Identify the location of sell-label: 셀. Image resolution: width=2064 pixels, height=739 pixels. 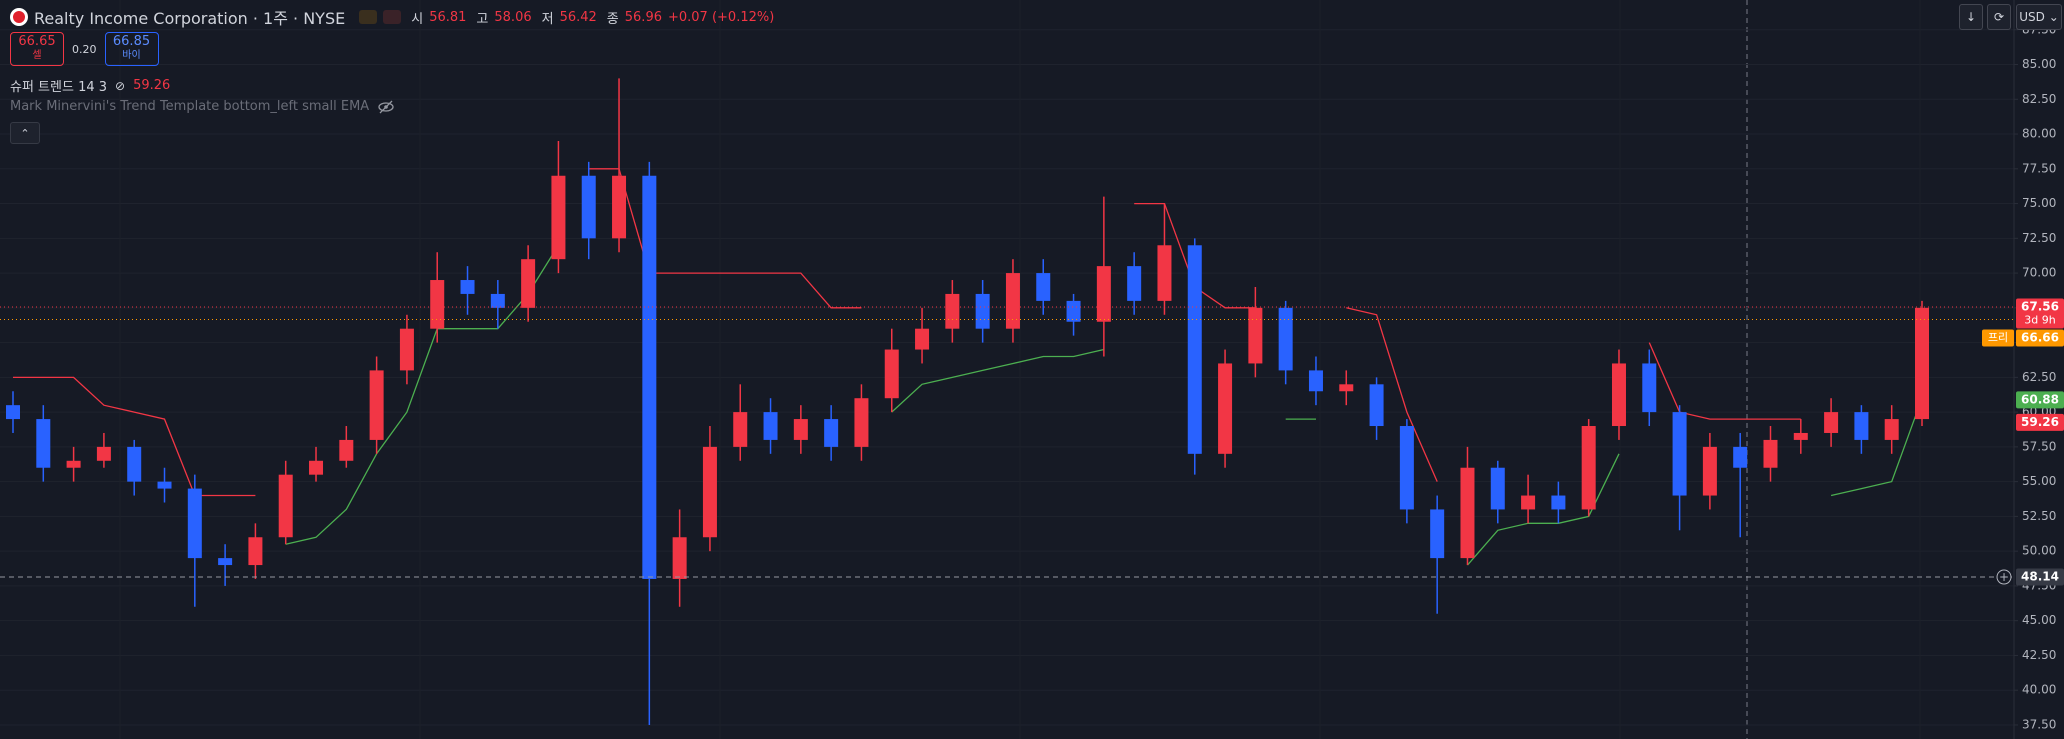
(37, 55).